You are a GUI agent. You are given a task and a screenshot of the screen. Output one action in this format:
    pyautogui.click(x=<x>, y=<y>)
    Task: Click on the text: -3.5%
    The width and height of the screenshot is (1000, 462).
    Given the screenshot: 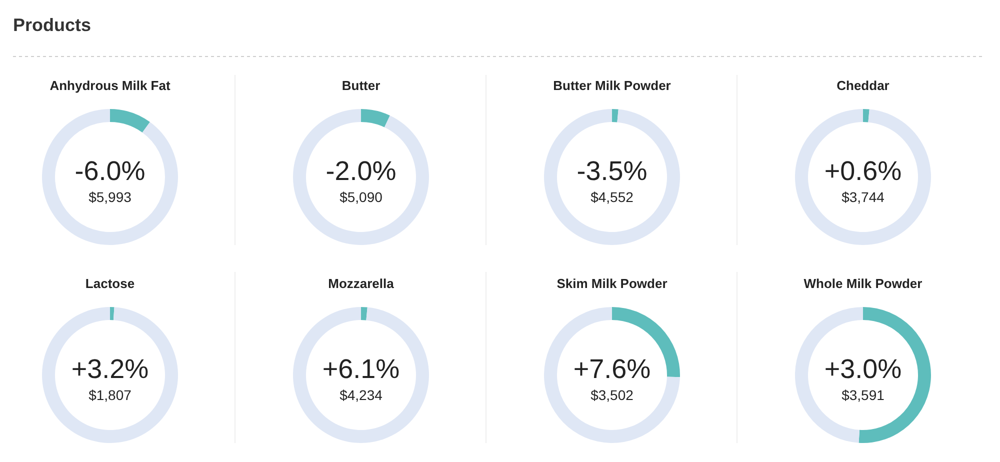 What is the action you would take?
    pyautogui.click(x=612, y=171)
    